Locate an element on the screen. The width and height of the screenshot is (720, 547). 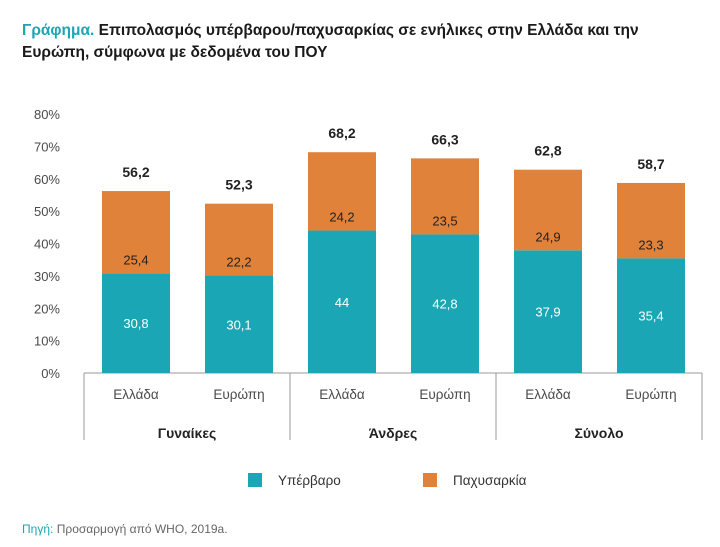
y-tick-label: 10% is located at coordinates (47, 341).